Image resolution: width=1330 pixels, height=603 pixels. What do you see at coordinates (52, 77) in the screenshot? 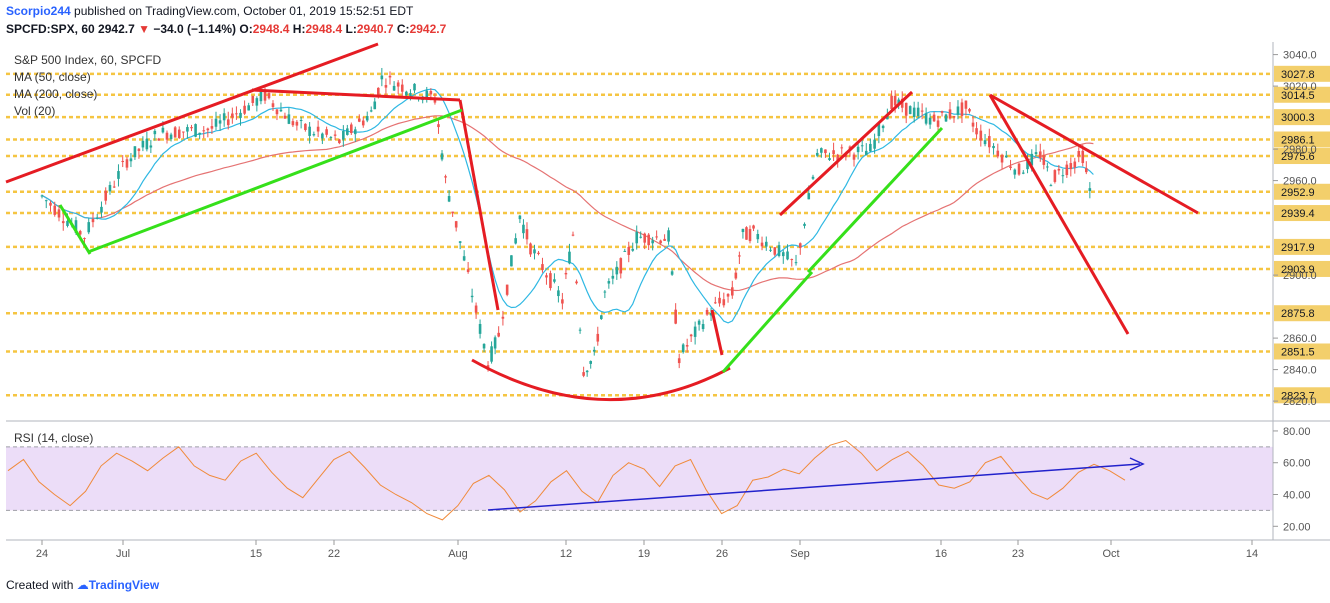
I see `legend-ma50: MA (50, close)` at bounding box center [52, 77].